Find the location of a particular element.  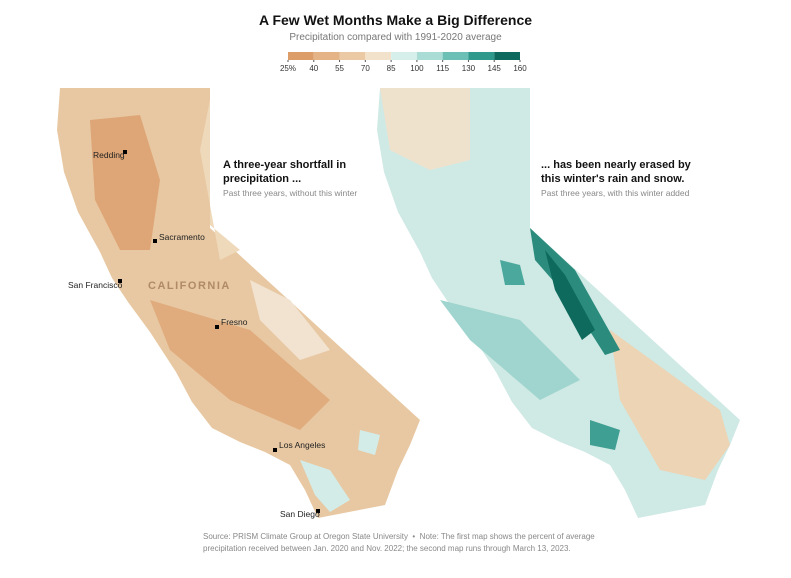

legend-tick-label: 40 is located at coordinates (313, 68).